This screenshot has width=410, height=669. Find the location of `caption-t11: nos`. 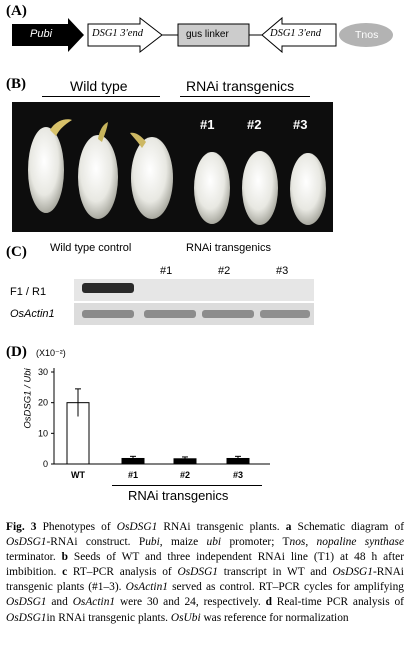

caption-t11: nos is located at coordinates (297, 542).